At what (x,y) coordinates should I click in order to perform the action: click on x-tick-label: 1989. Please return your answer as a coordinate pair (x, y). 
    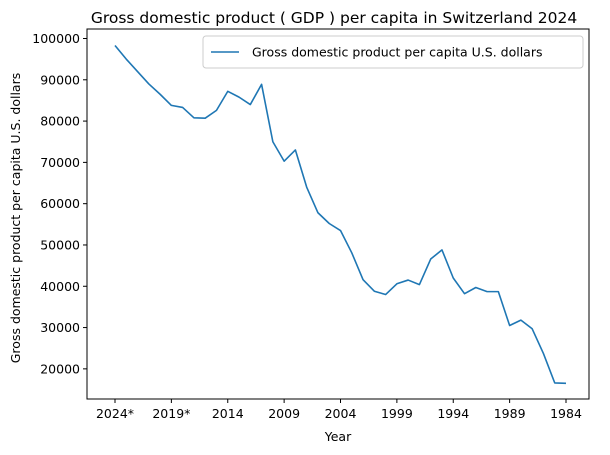
    Looking at the image, I should click on (510, 413).